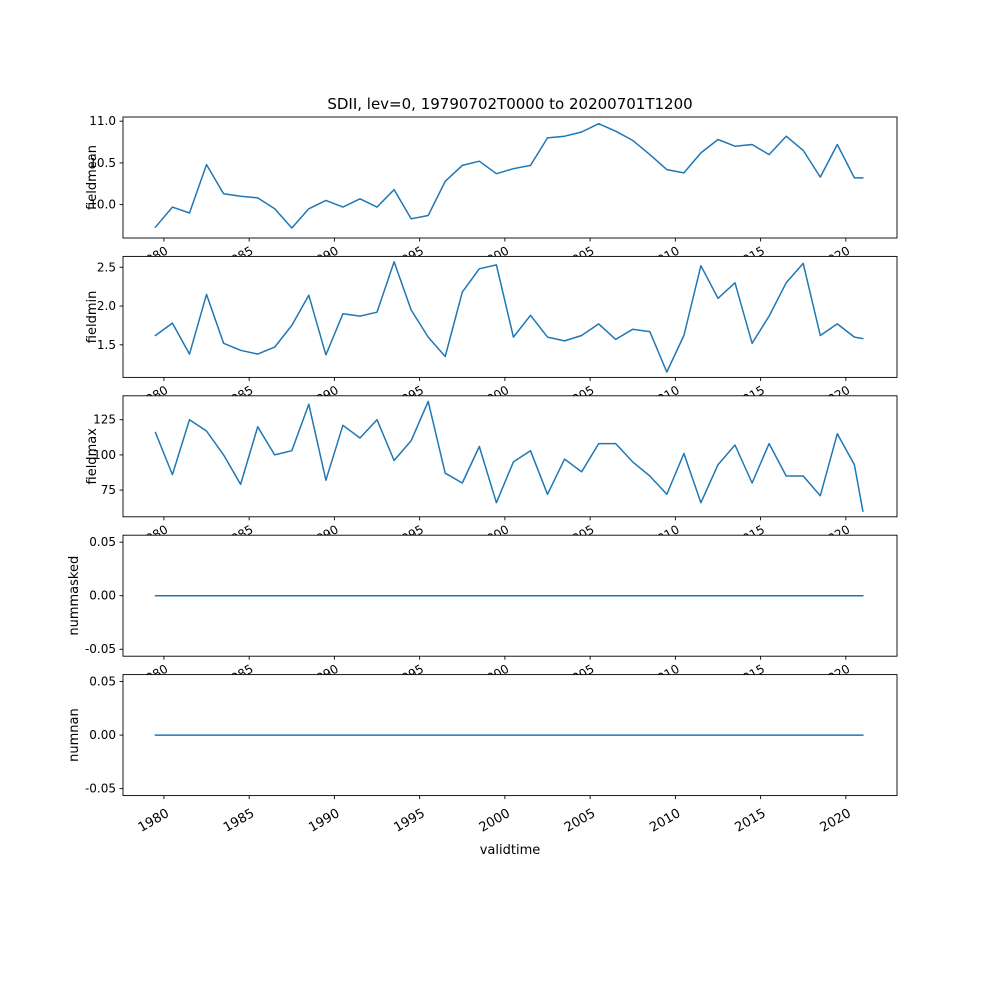 The width and height of the screenshot is (1000, 1000). Describe the element at coordinates (92, 456) in the screenshot. I see `y-axis-label: fieldmax` at that location.